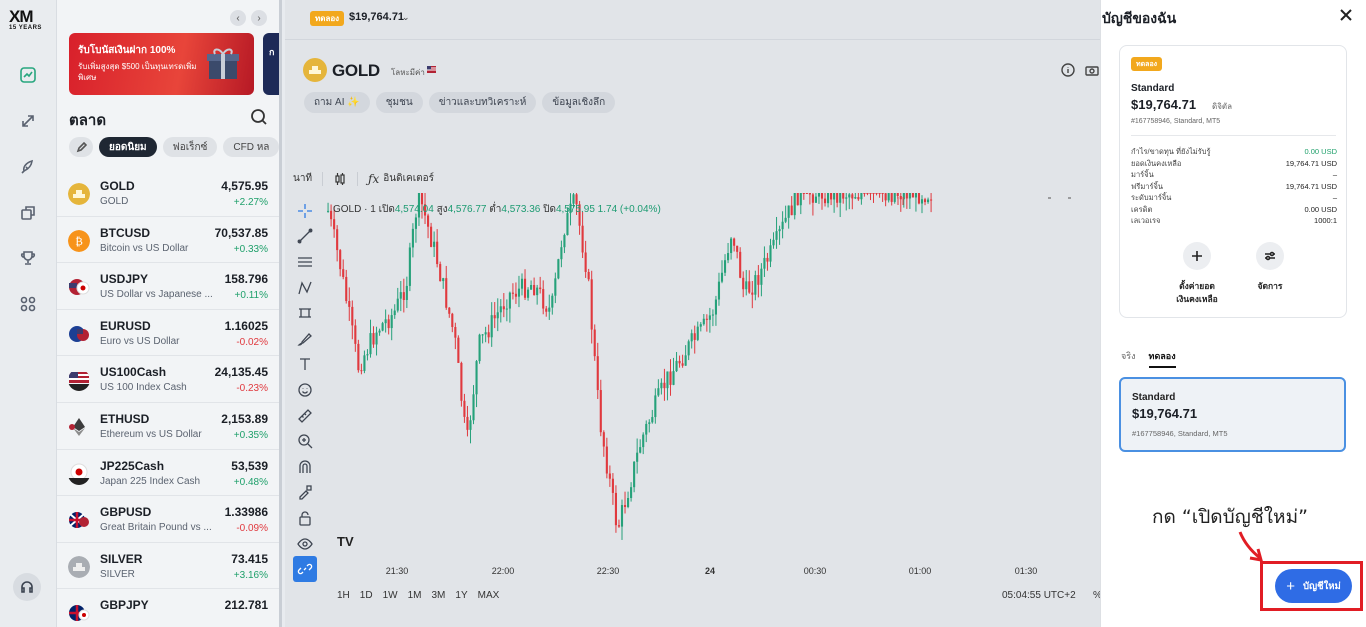  What do you see at coordinates (28, 213) in the screenshot?
I see `copy-icon` at bounding box center [28, 213].